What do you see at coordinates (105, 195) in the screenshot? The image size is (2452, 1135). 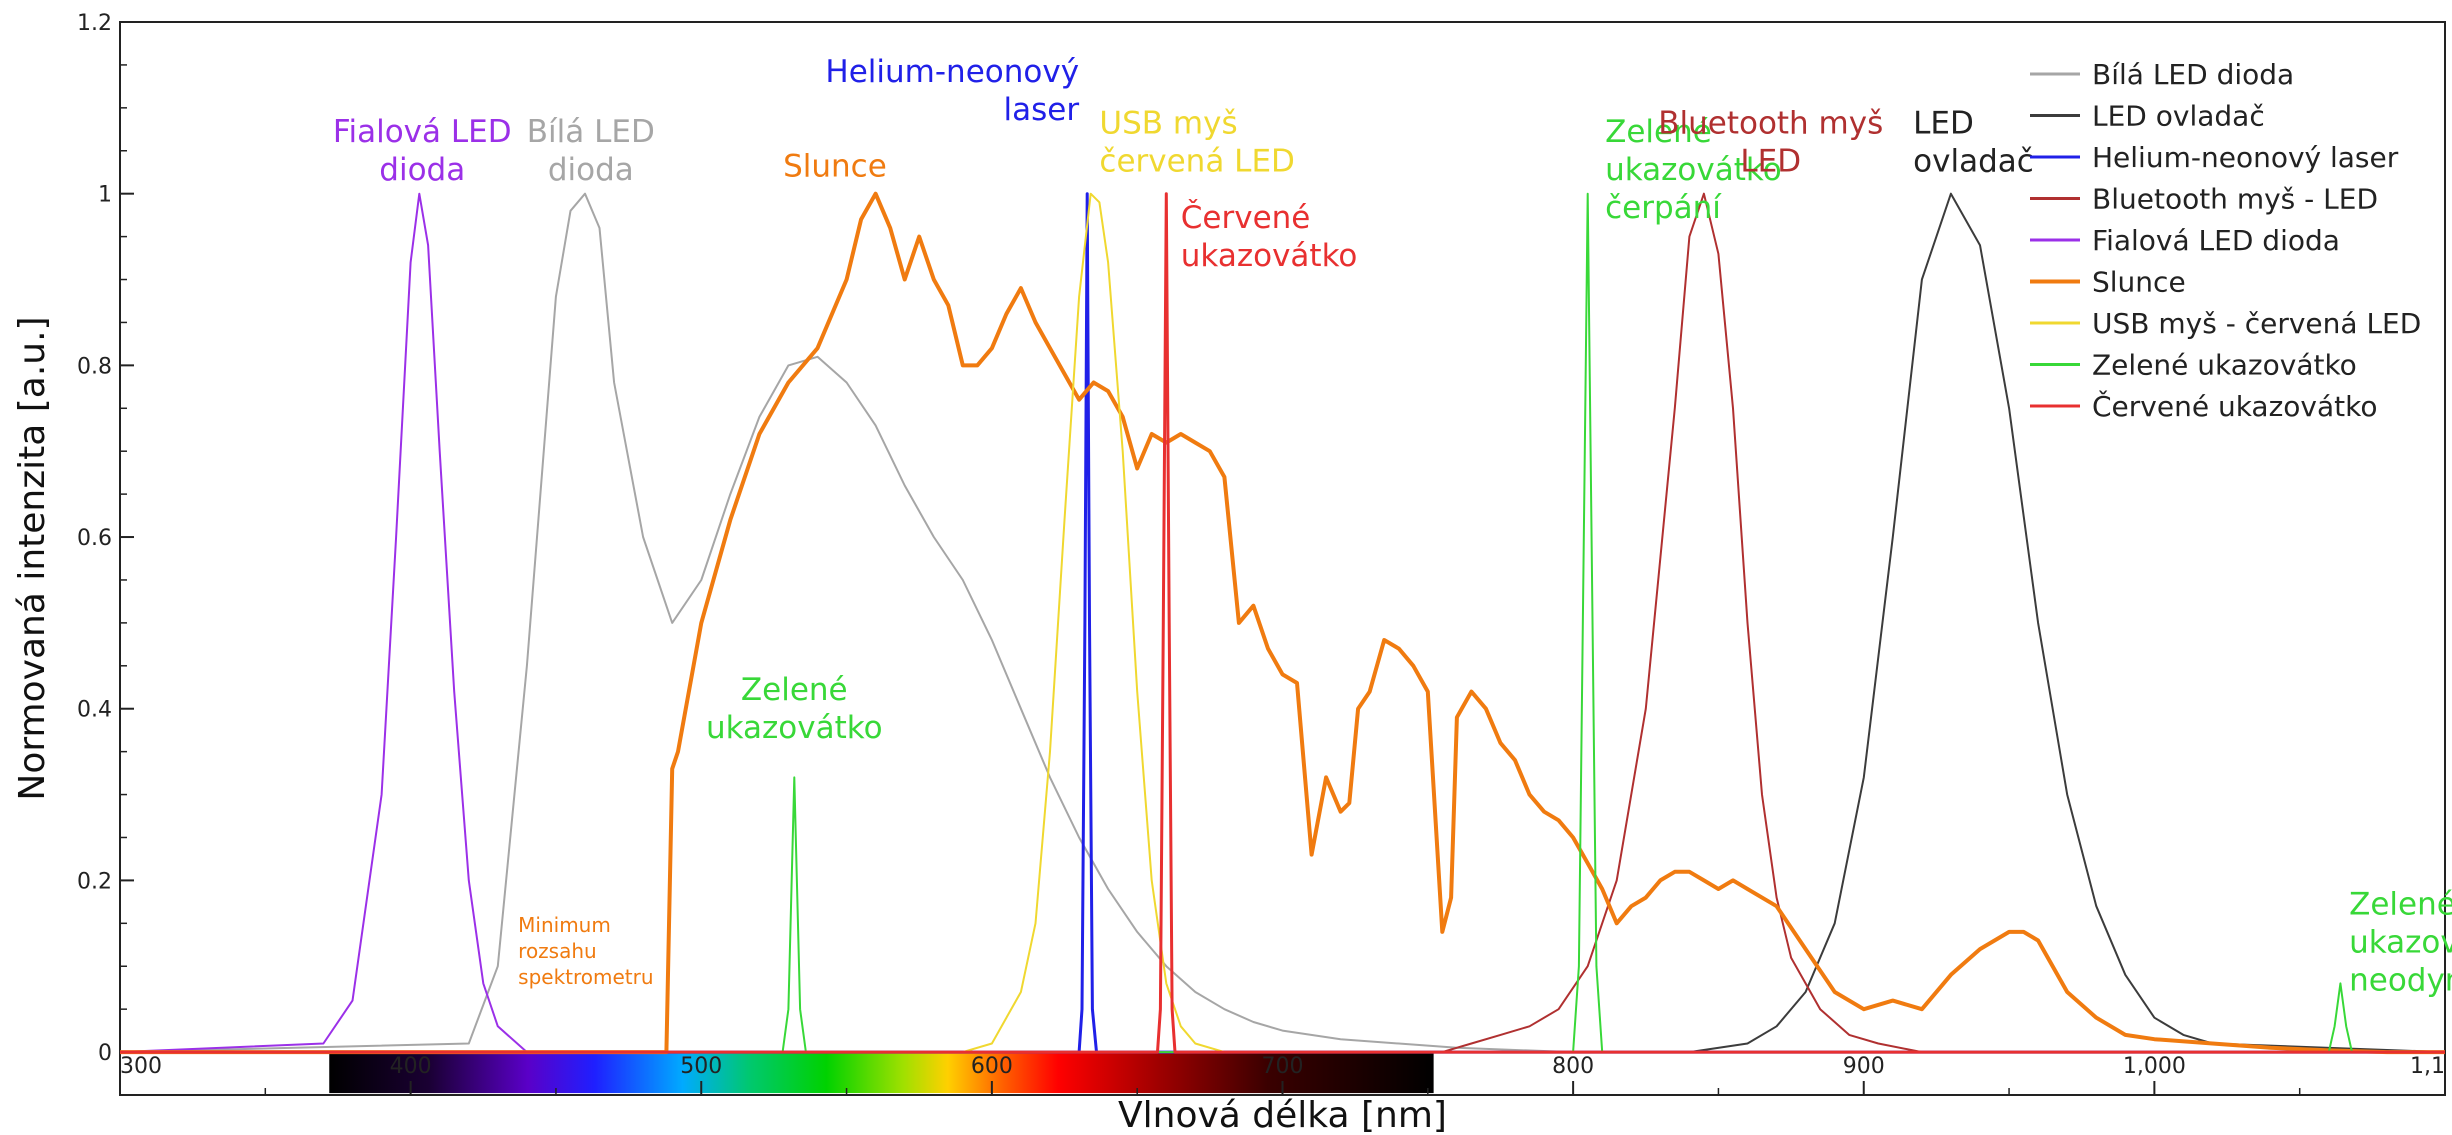 I see `y-tick-label: 1` at bounding box center [105, 195].